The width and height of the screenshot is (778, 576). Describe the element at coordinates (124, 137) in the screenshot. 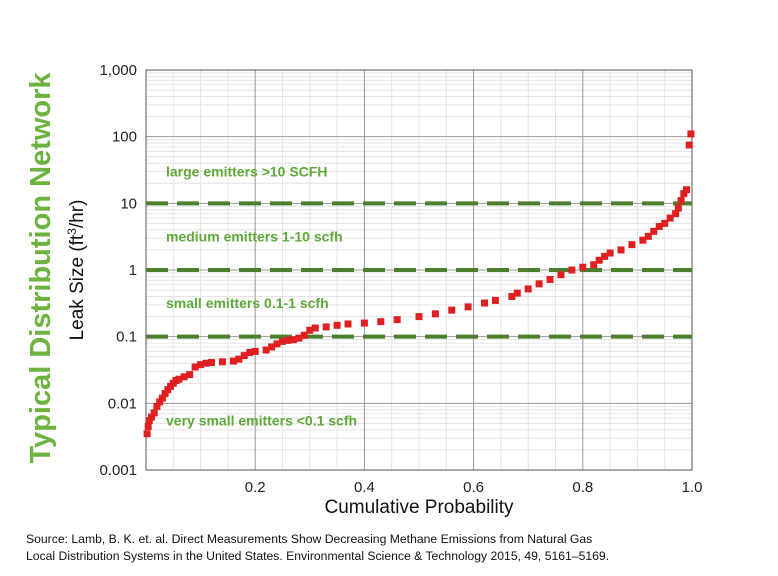

I see `y-tick-label: 100` at that location.